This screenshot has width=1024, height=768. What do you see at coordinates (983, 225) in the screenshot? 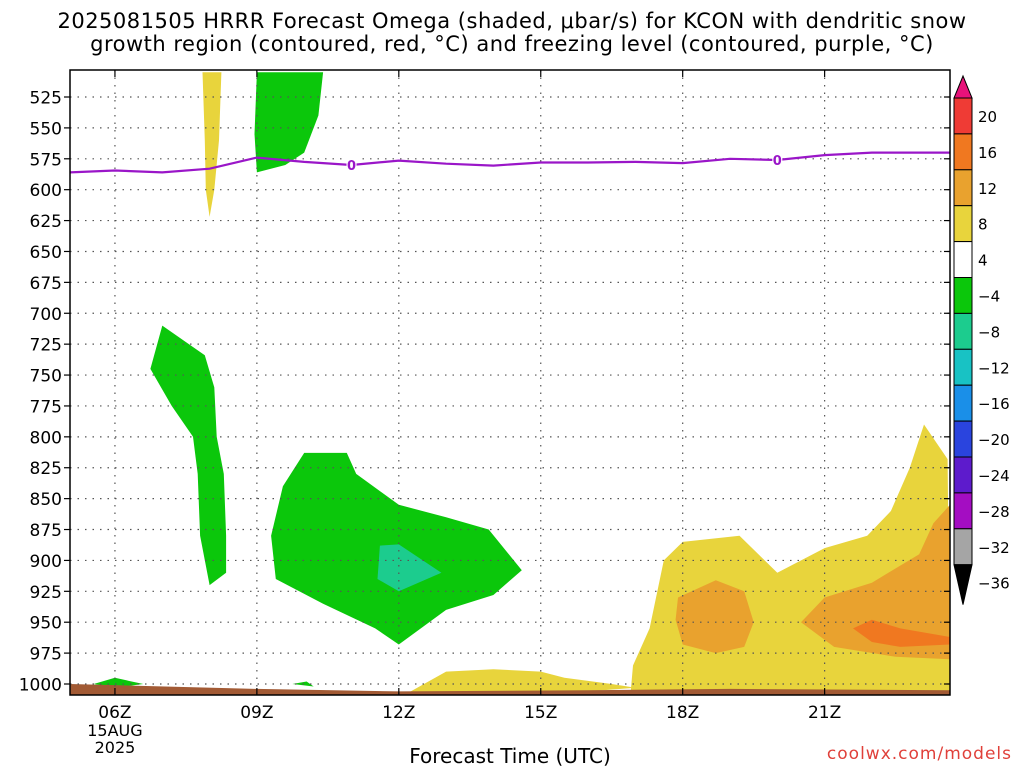
I see `colorbar-label: 8` at bounding box center [983, 225].